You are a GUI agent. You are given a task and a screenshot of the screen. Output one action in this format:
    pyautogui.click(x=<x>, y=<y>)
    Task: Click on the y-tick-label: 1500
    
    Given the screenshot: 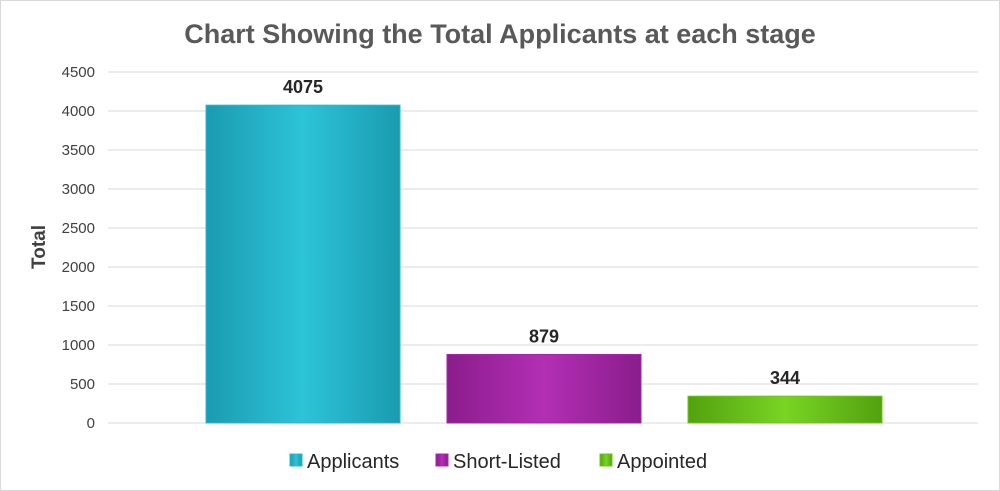 What is the action you would take?
    pyautogui.click(x=78, y=306)
    